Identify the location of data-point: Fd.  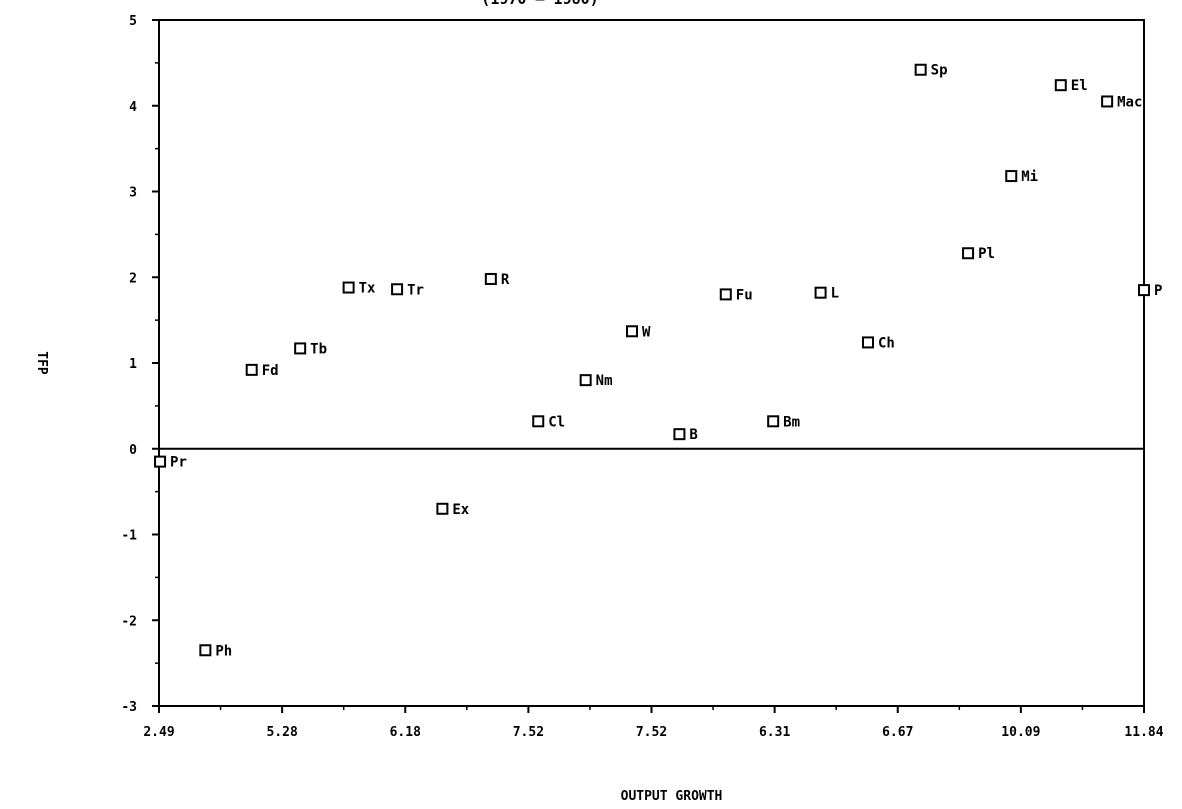
(262, 371).